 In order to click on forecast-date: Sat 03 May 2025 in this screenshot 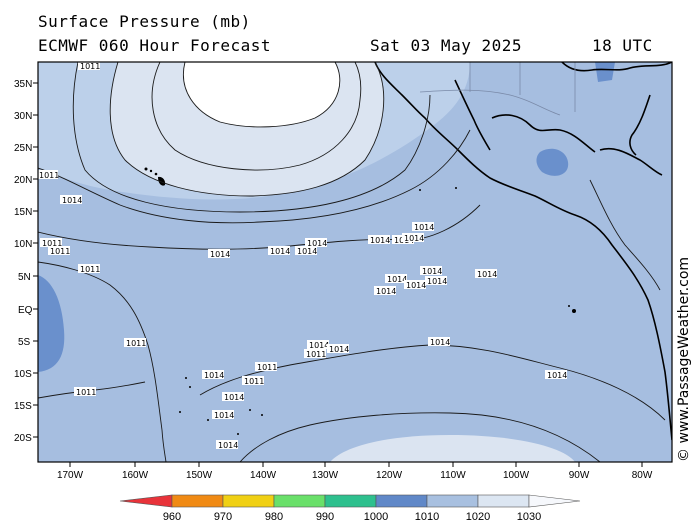, I will do `click(446, 45)`.